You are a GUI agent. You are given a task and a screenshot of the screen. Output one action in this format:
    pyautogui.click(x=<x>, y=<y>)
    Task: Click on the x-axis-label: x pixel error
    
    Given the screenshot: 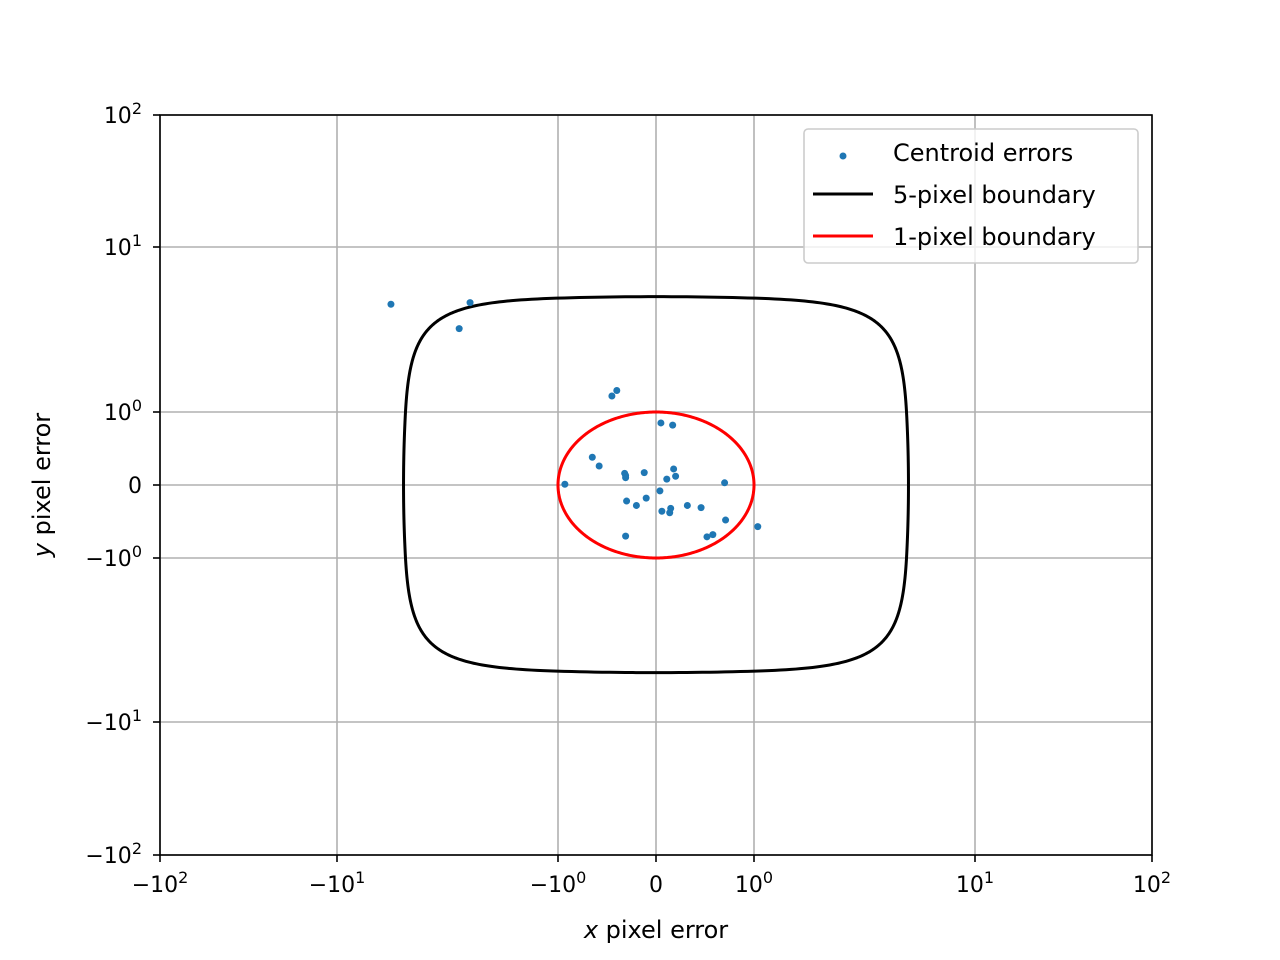 What is the action you would take?
    pyautogui.click(x=655, y=930)
    